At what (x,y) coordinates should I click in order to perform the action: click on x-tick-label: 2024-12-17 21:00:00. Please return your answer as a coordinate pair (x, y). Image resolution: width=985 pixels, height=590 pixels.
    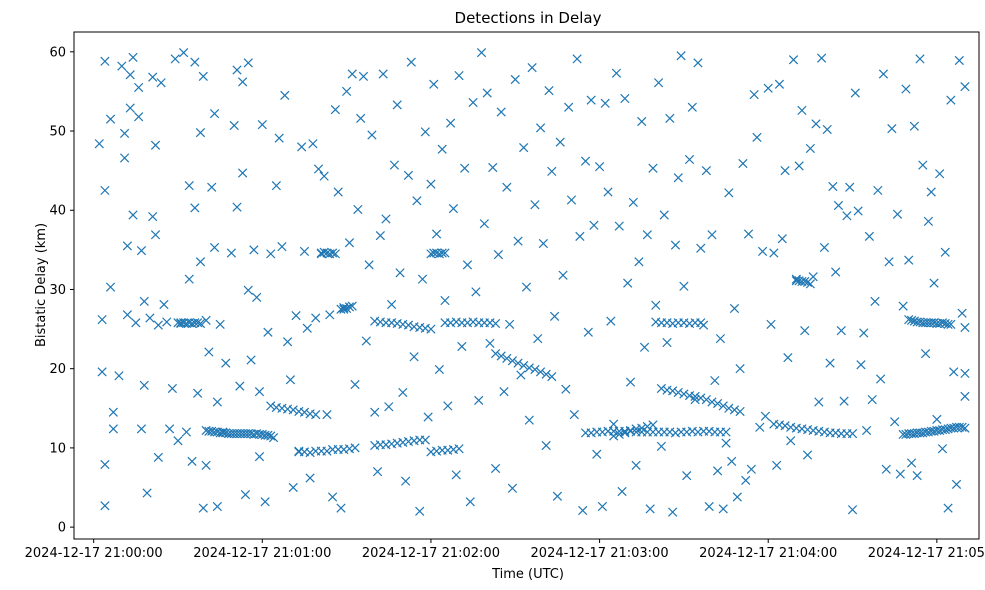
    Looking at the image, I should click on (94, 553).